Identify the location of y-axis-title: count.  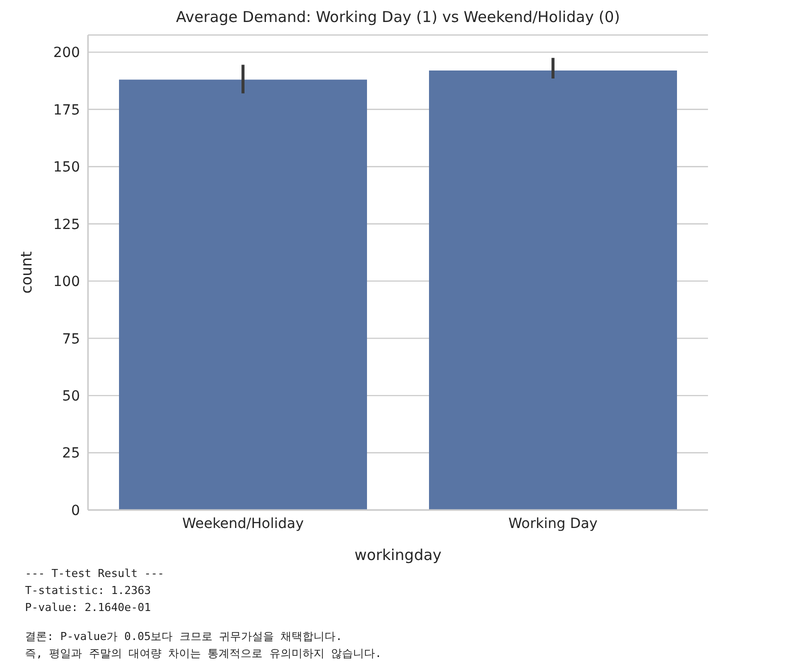
(26, 272).